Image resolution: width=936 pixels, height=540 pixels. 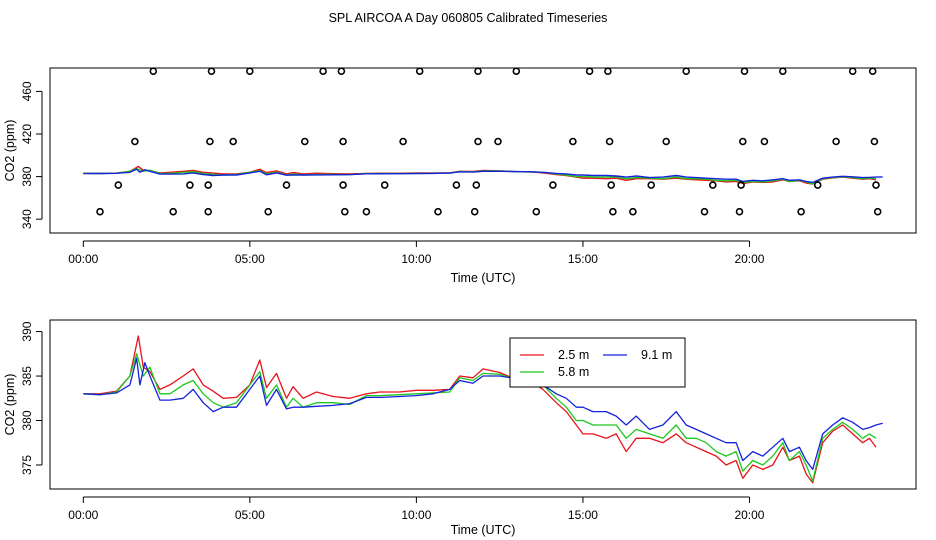 What do you see at coordinates (573, 372) in the screenshot?
I see `legend-label-5-8m: 5.8 m` at bounding box center [573, 372].